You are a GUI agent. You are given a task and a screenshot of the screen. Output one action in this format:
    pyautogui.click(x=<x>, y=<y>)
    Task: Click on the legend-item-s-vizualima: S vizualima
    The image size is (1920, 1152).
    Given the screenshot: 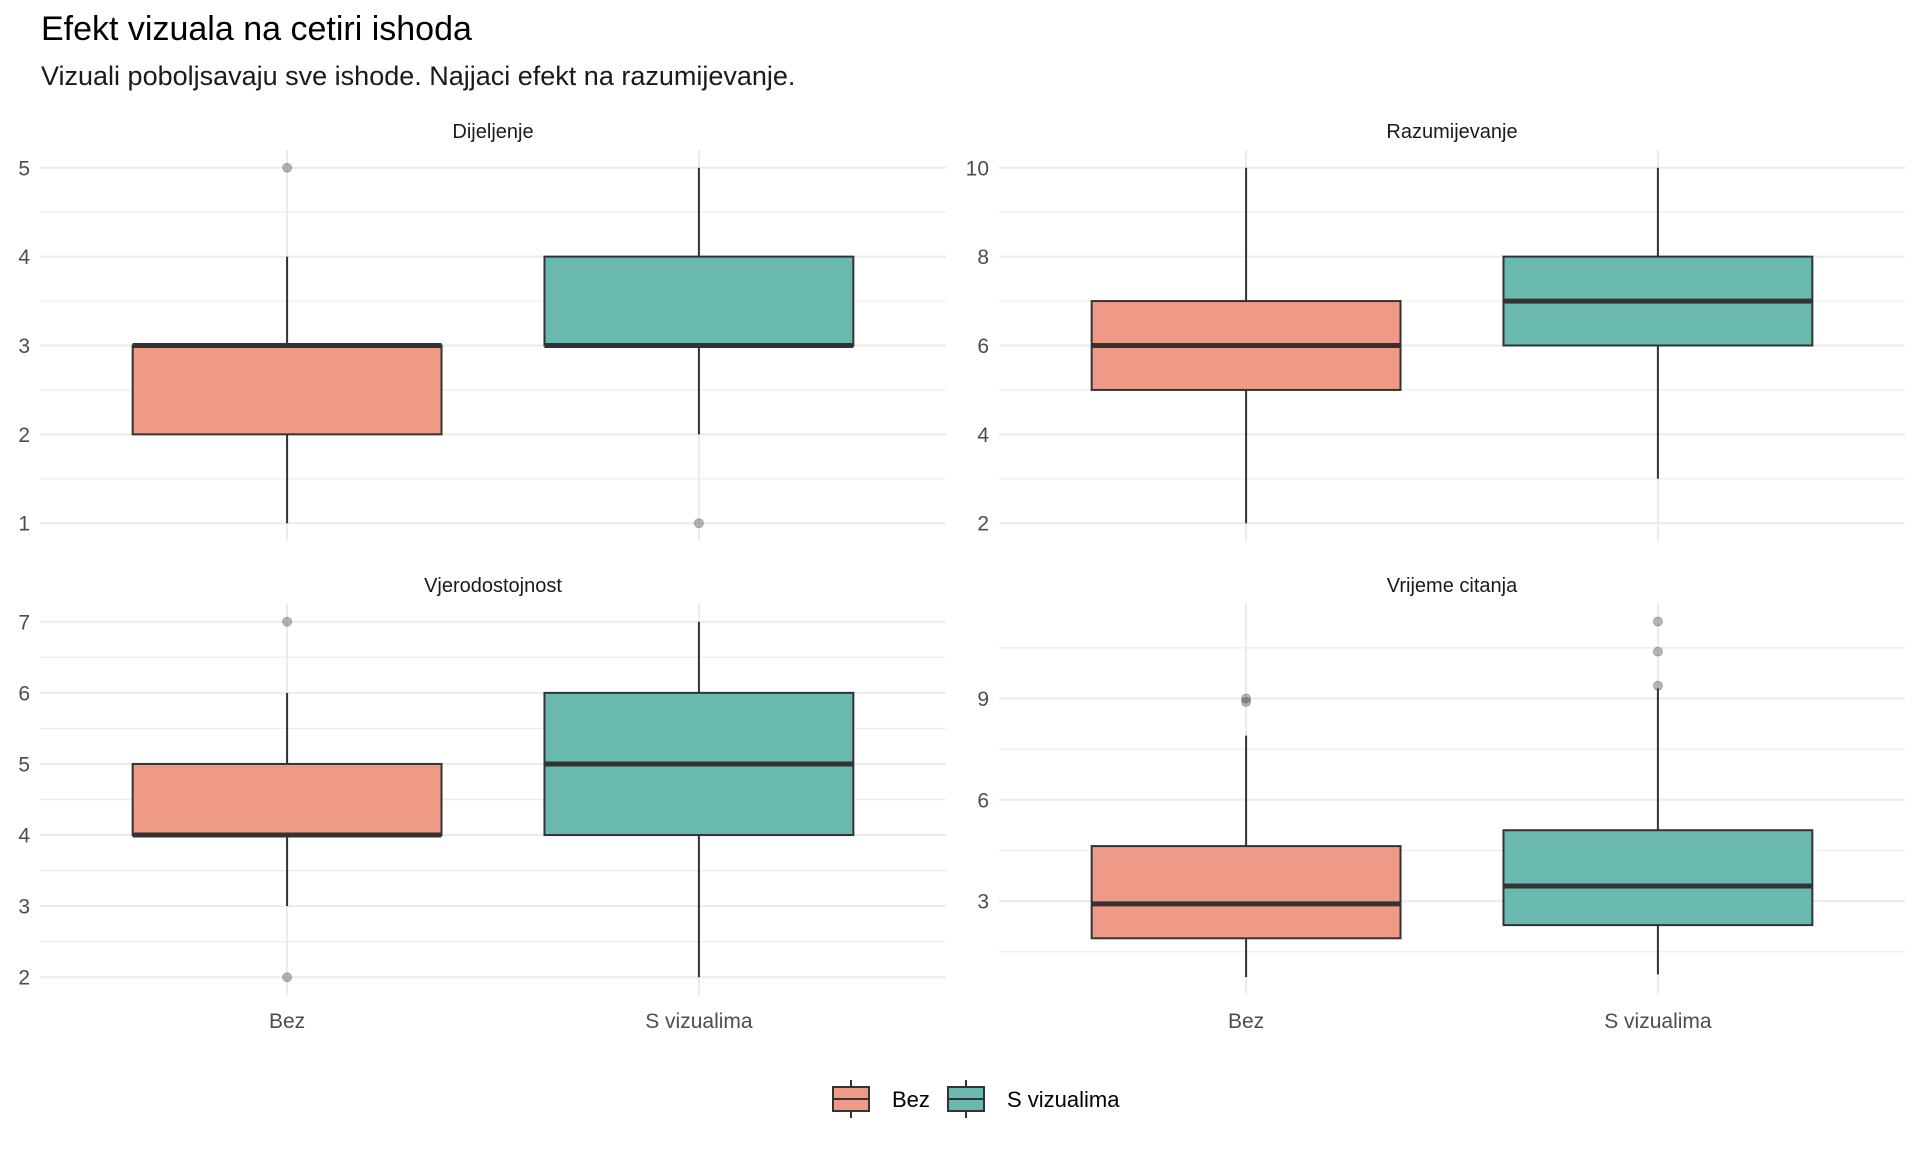 What is the action you would take?
    pyautogui.click(x=1033, y=1099)
    